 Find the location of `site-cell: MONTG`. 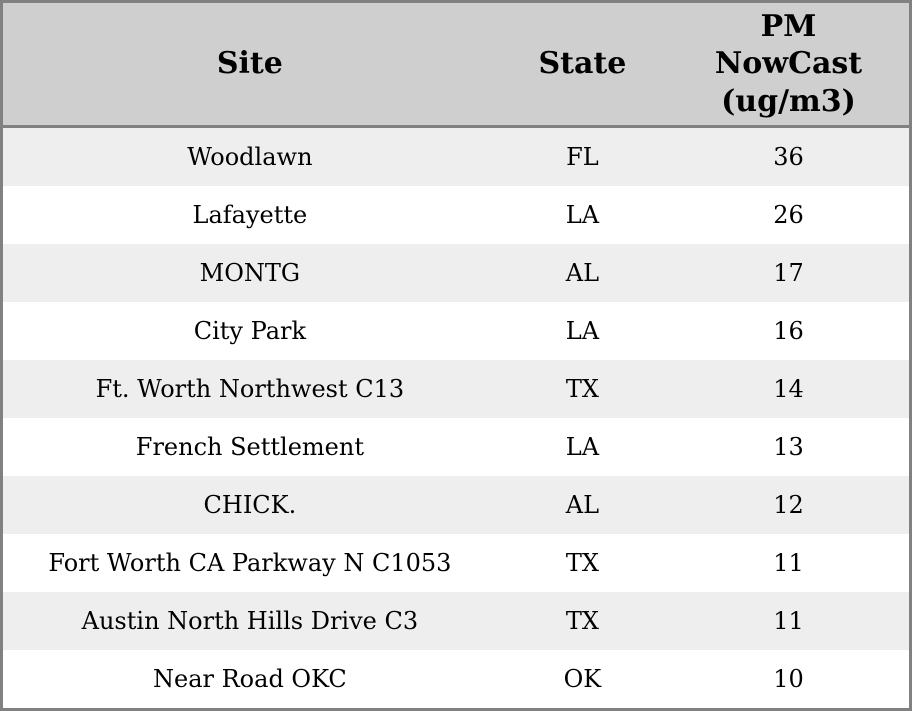

site-cell: MONTG is located at coordinates (250, 272).